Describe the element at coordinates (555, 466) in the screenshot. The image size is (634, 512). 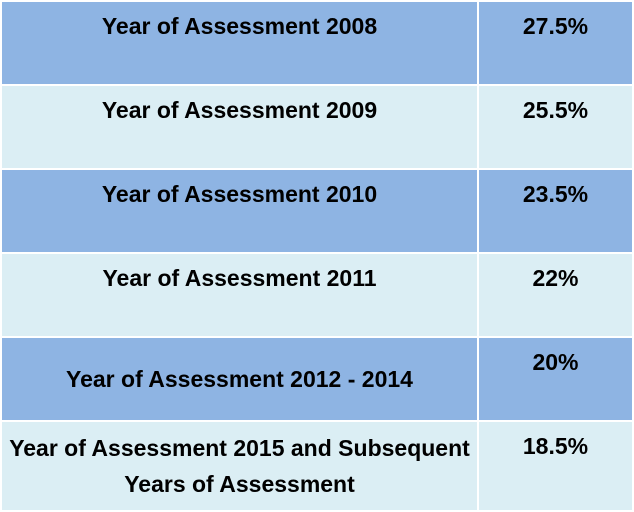
I see `tax-rate: 18.5%` at that location.